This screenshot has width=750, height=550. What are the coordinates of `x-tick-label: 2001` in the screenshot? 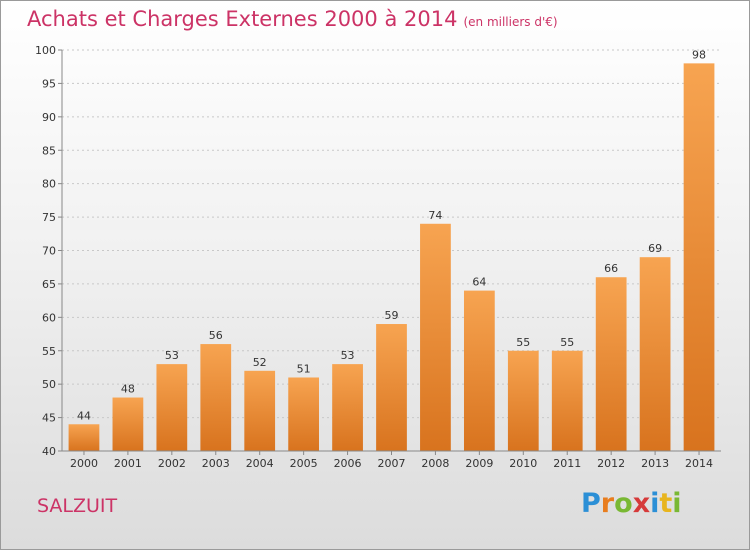 It's located at (128, 463).